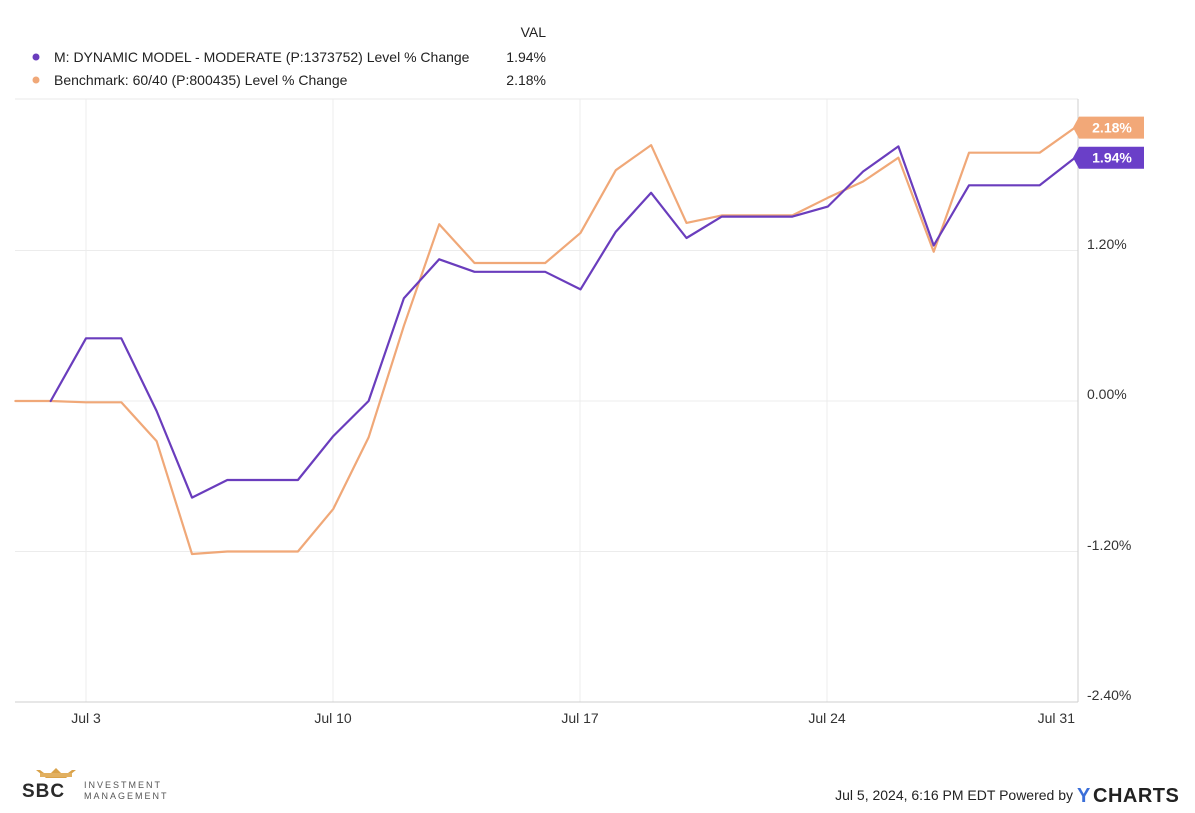 The width and height of the screenshot is (1195, 813). What do you see at coordinates (954, 795) in the screenshot?
I see `footer-timestamp: Jul 5, 2024, 6:16 PM EDT Powered by` at bounding box center [954, 795].